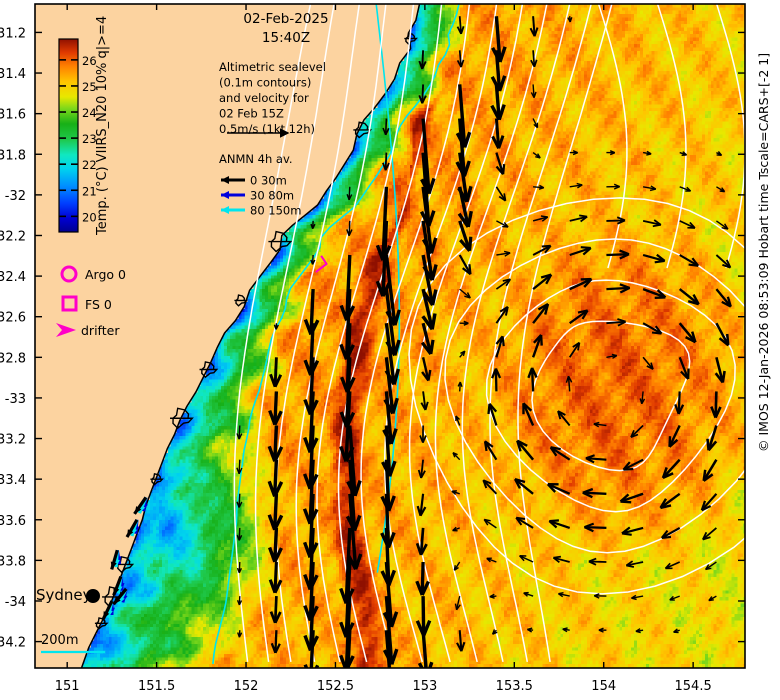 The height and width of the screenshot is (700, 780). I want to click on colorbar-ticks: 26 25 24 23 22 21 20, so click(78, 139).